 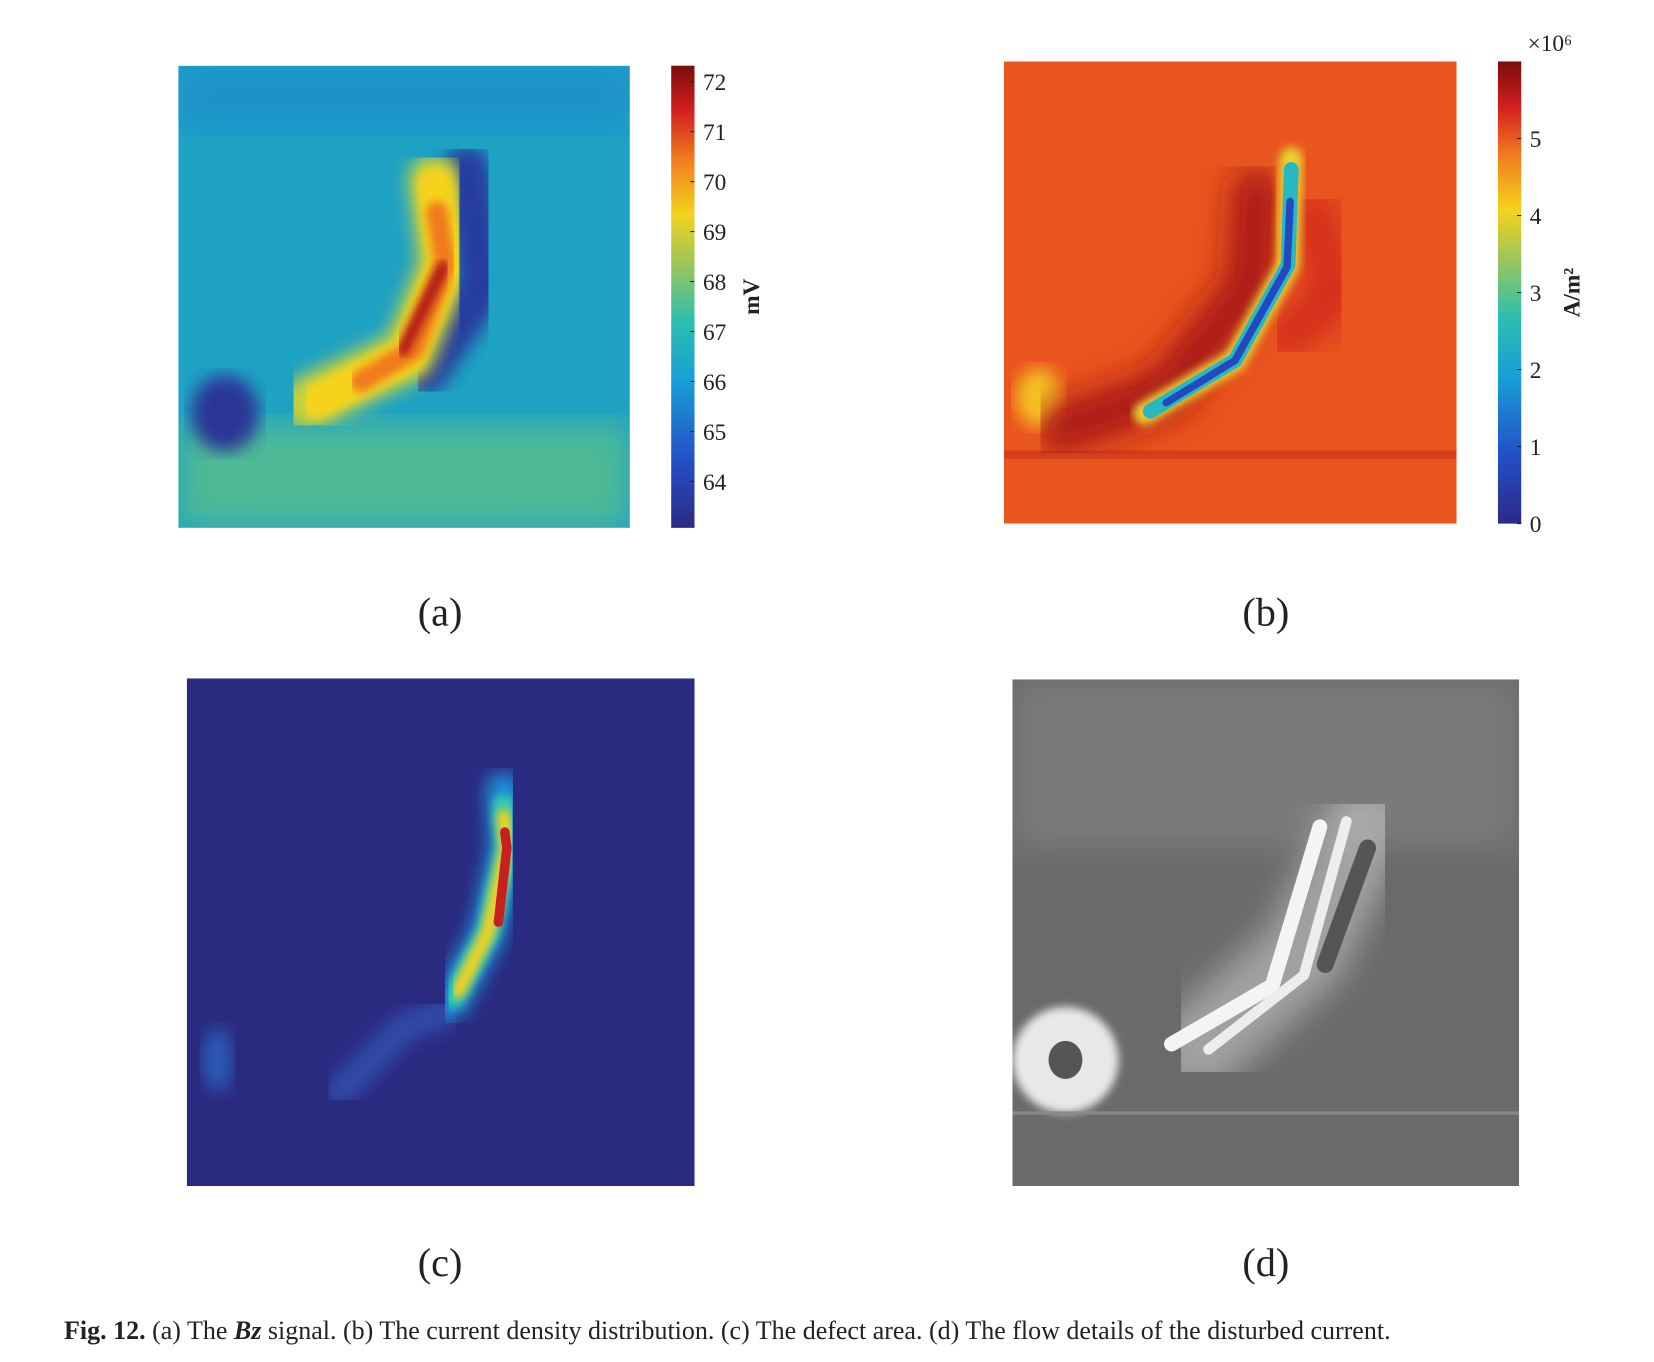 What do you see at coordinates (190, 1330) in the screenshot?
I see `caption-text: (a) The` at bounding box center [190, 1330].